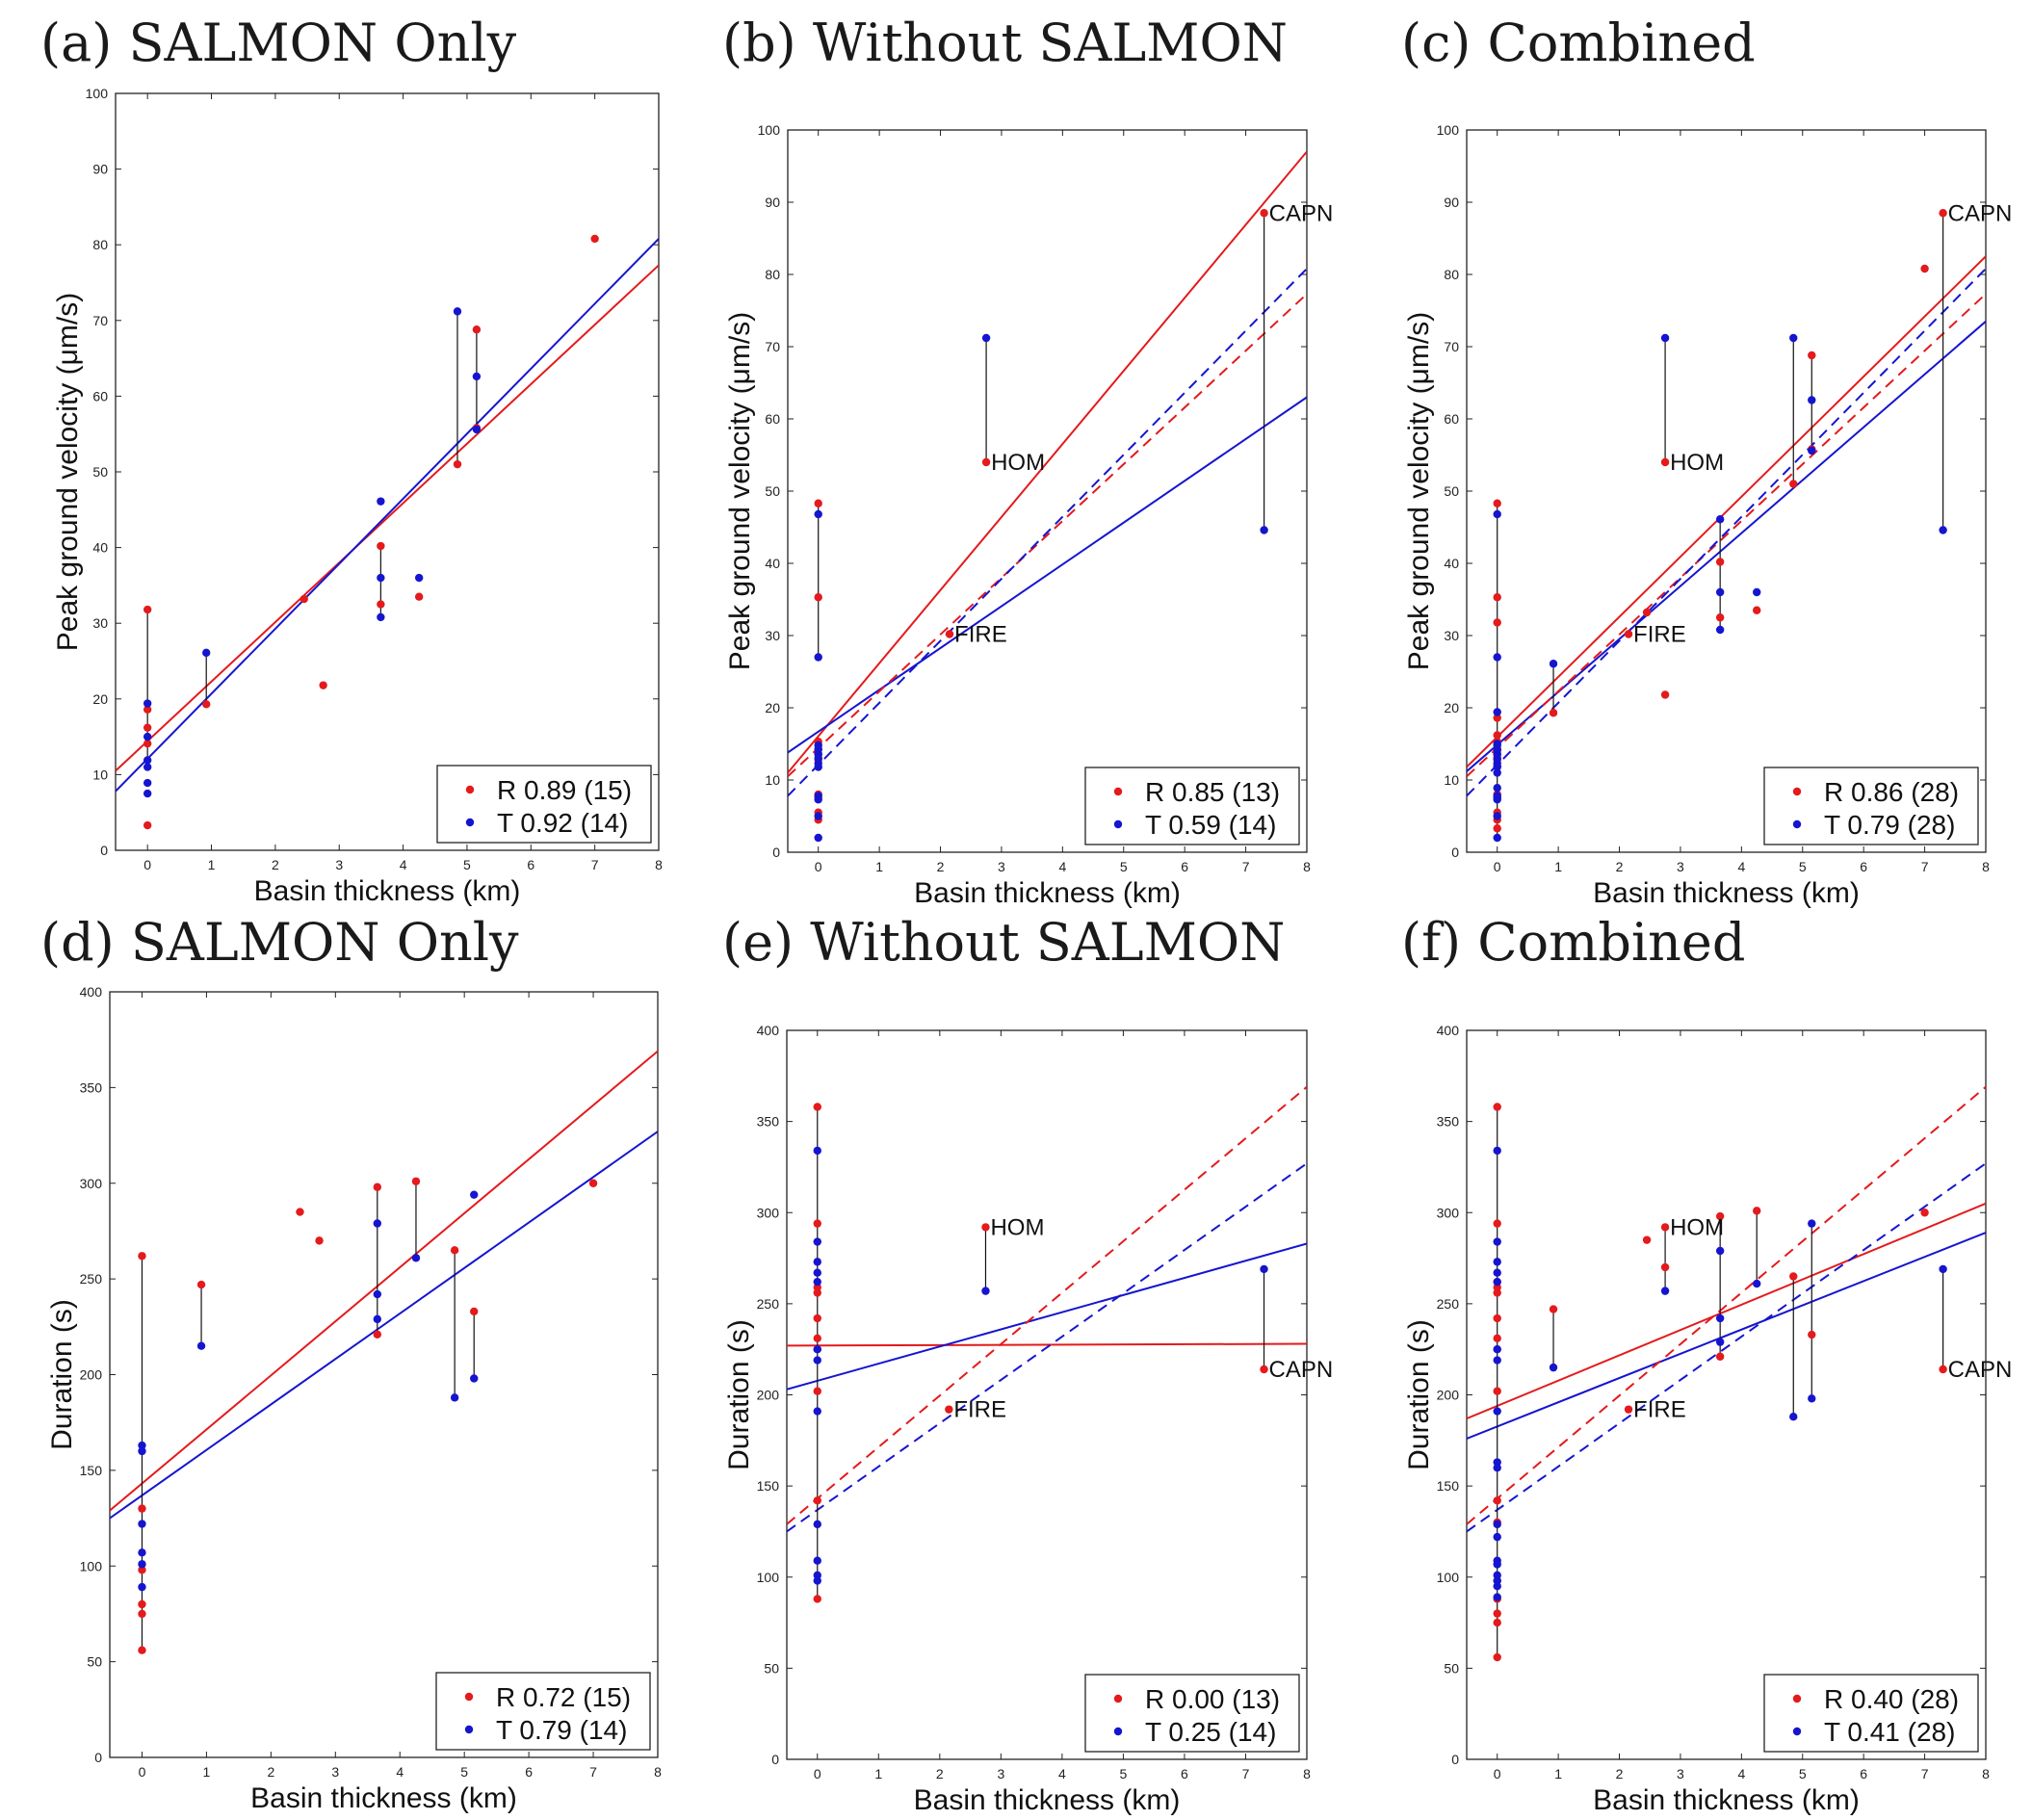 Image resolution: width=2032 pixels, height=1820 pixels. I want to click on panel-title: (e) Without SALMON, so click(1003, 943).